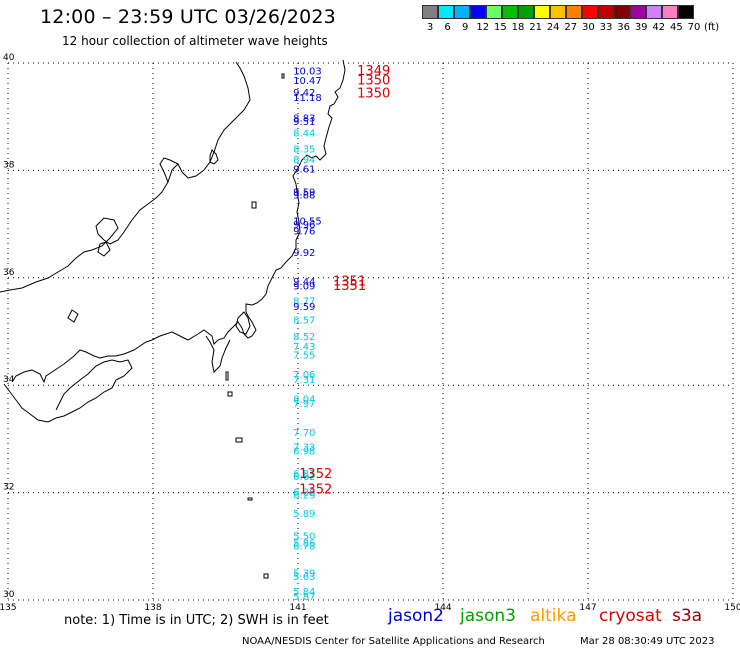  I want to click on wave-height-label: 8.04, so click(304, 399).